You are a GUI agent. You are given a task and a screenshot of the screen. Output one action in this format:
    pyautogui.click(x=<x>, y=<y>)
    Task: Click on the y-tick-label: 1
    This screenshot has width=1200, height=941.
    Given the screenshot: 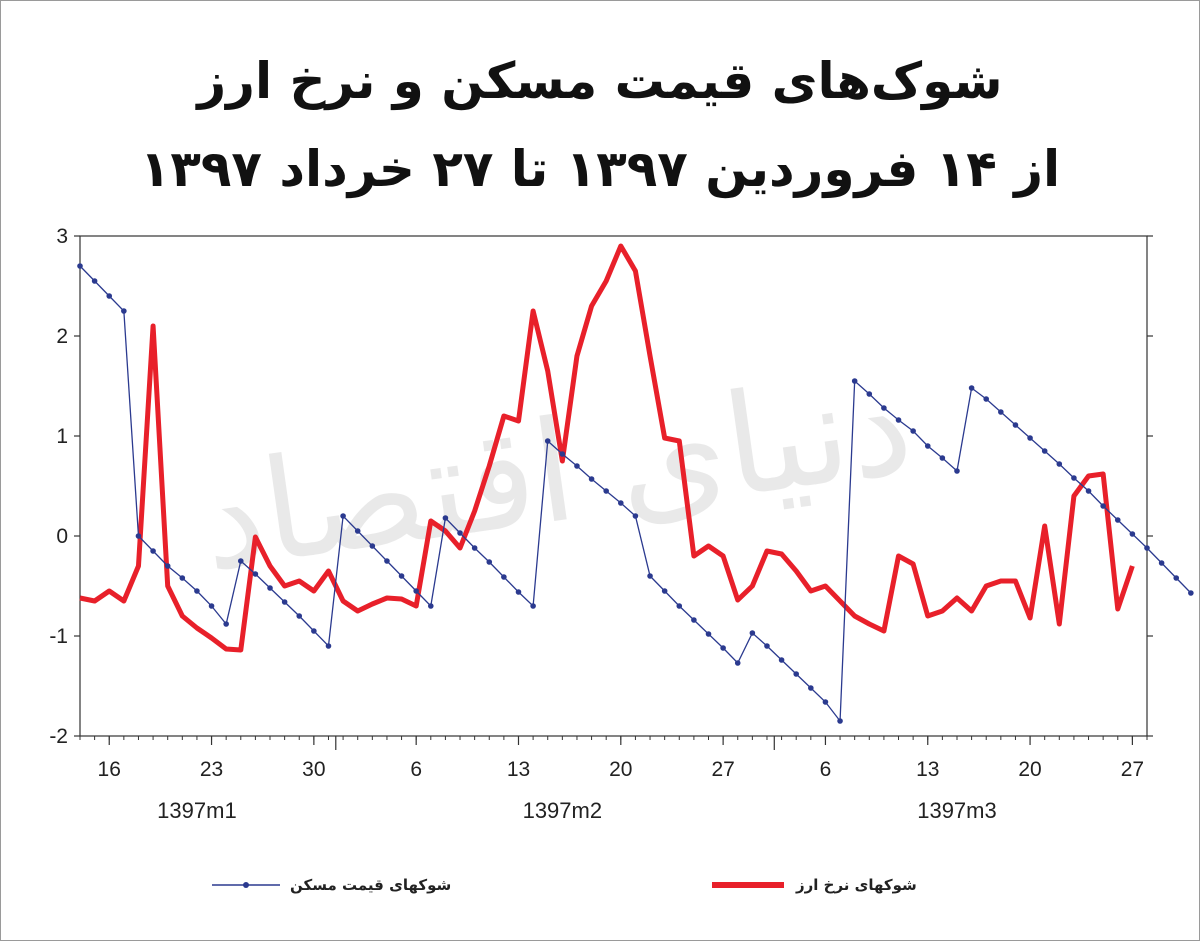 What is the action you would take?
    pyautogui.click(x=62, y=436)
    